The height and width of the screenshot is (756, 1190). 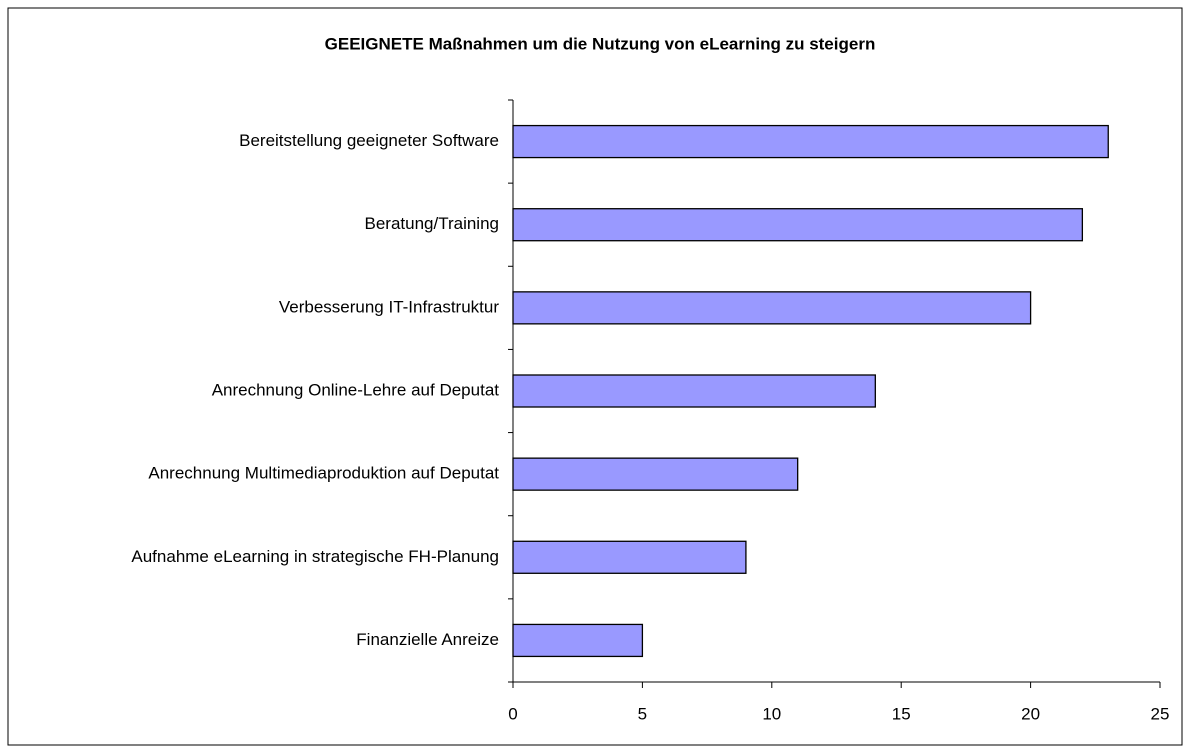 What do you see at coordinates (771, 713) in the screenshot?
I see `x-tick-label: 10` at bounding box center [771, 713].